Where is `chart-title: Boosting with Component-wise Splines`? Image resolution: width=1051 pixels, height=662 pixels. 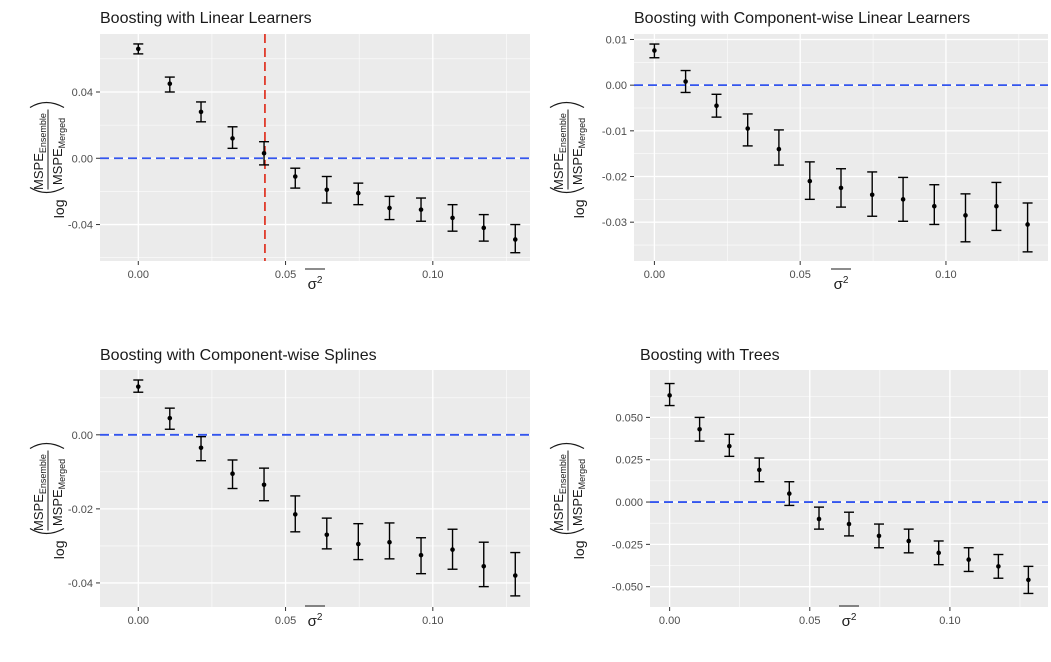
chart-title: Boosting with Component-wise Splines is located at coordinates (238, 355).